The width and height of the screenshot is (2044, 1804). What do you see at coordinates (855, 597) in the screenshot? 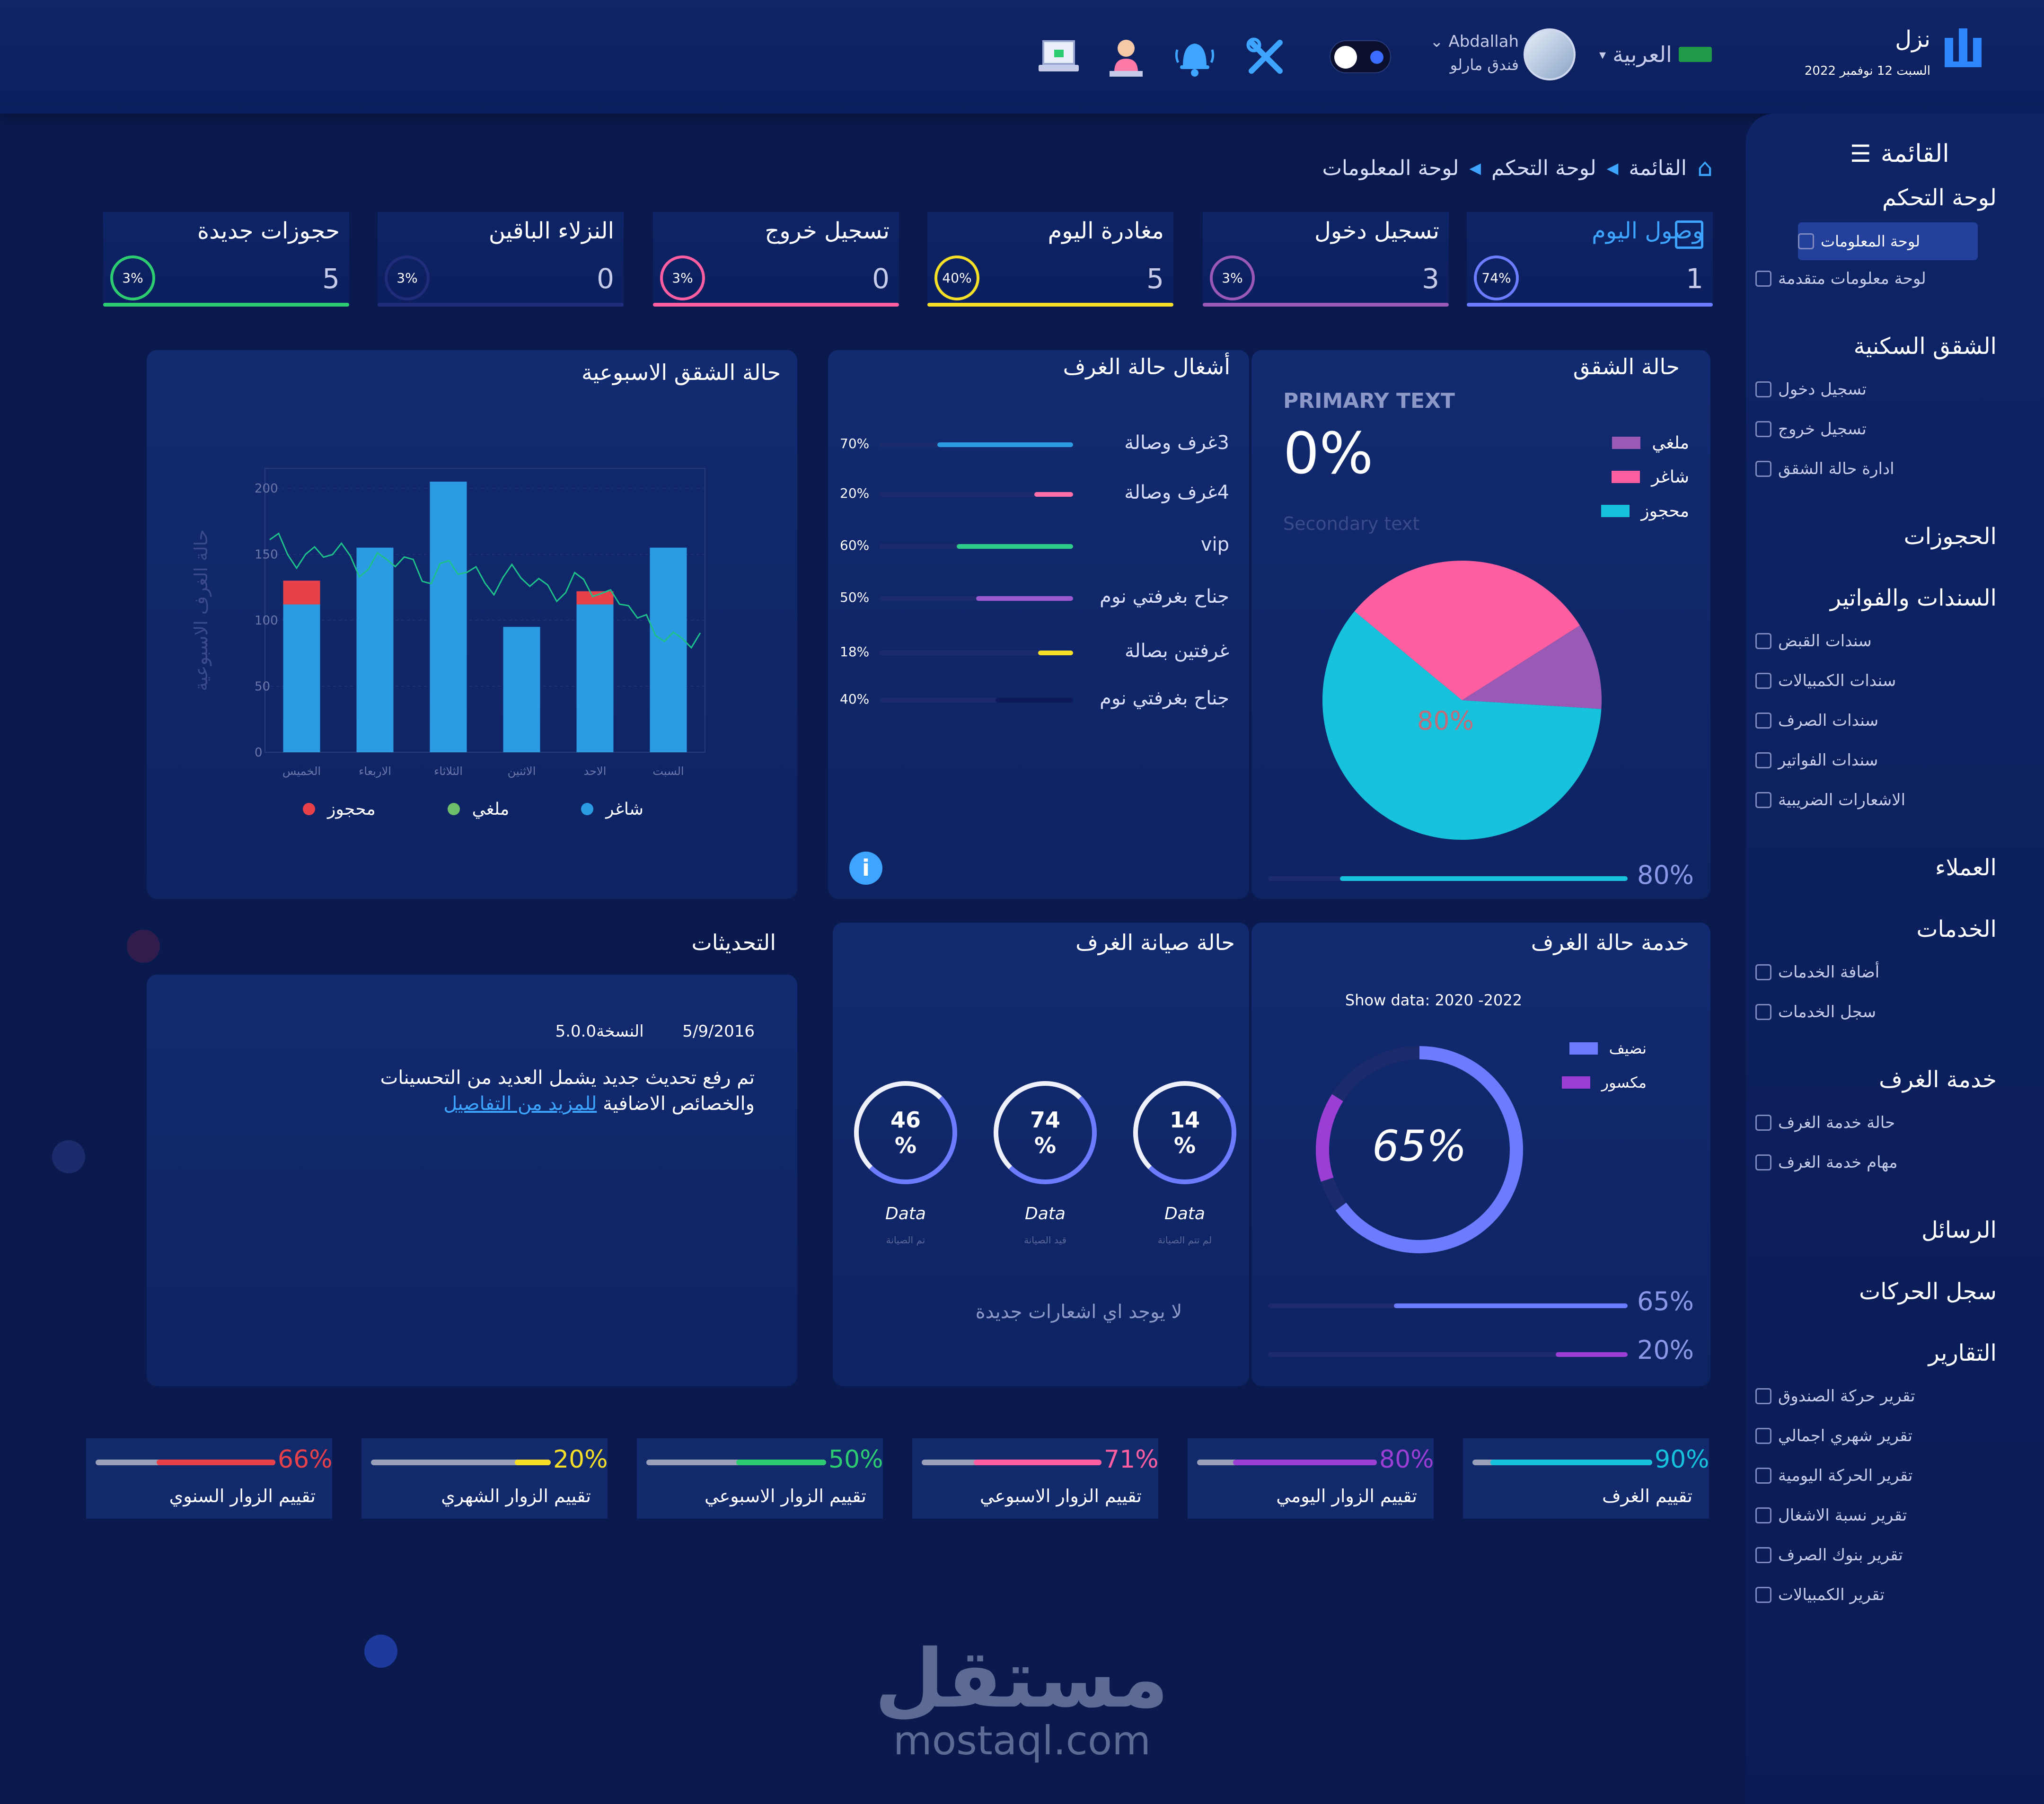
I see `occupancy-pct: 50%` at bounding box center [855, 597].